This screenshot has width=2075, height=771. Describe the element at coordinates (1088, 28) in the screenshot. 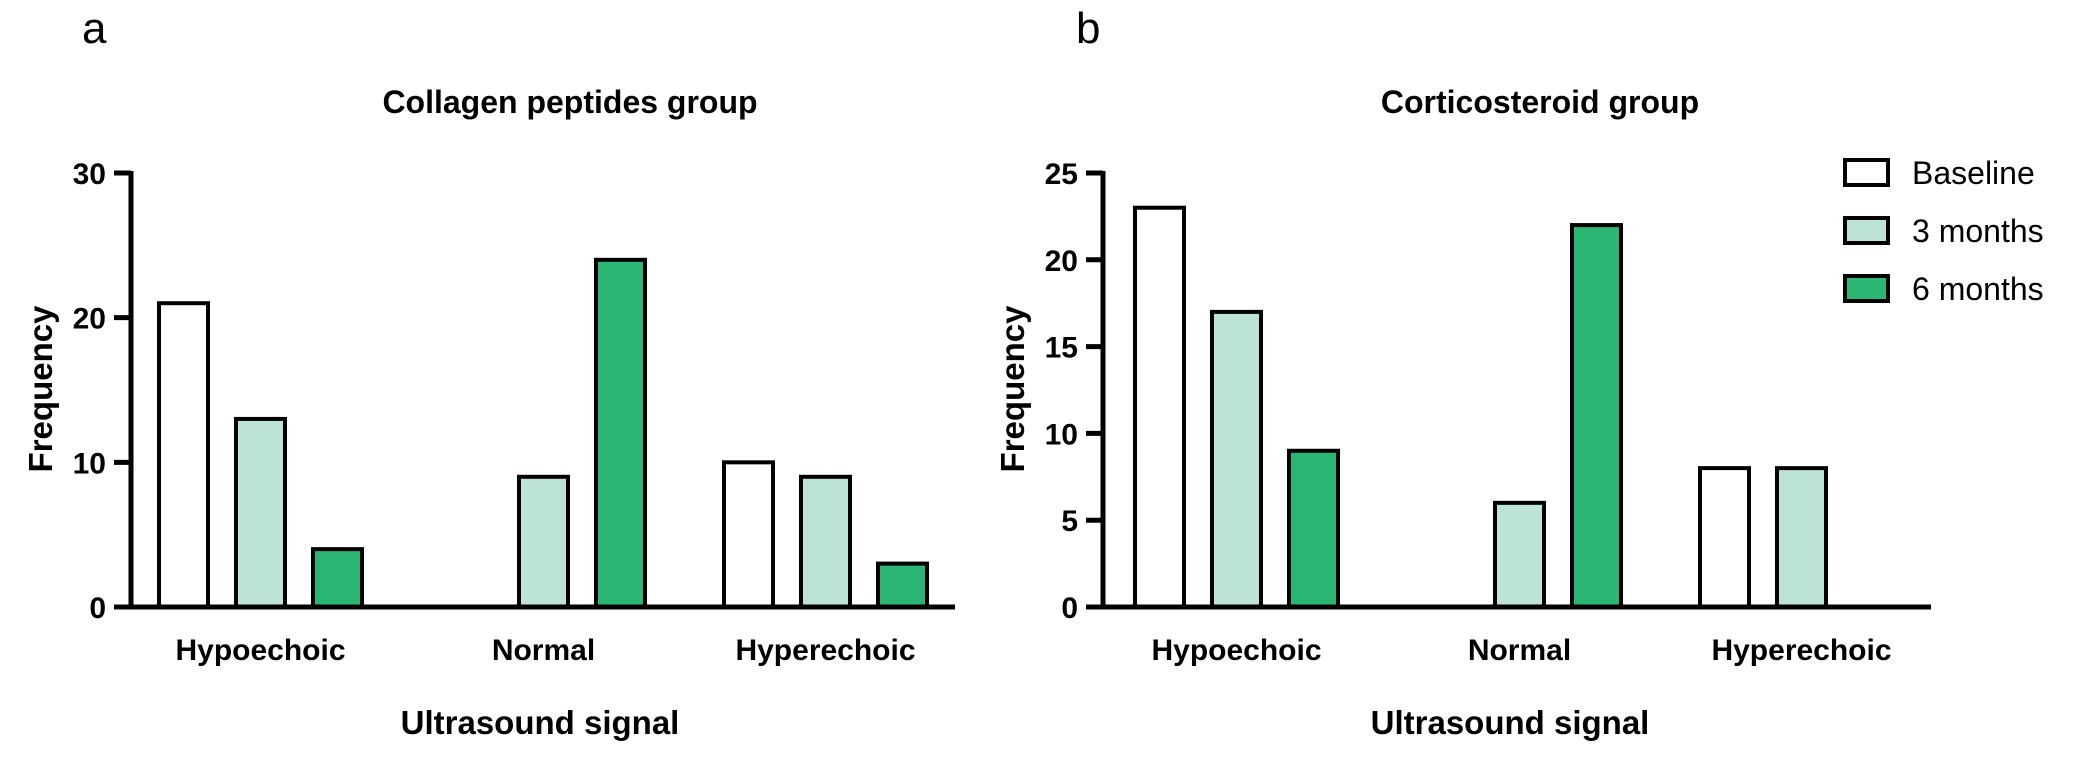

I see `panel-b-letter: b` at that location.